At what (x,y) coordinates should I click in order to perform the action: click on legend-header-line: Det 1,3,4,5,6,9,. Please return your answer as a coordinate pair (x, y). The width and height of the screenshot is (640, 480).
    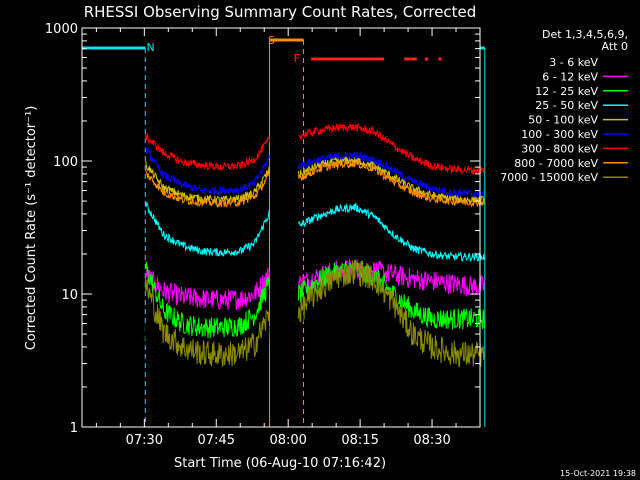
    Looking at the image, I should click on (585, 34).